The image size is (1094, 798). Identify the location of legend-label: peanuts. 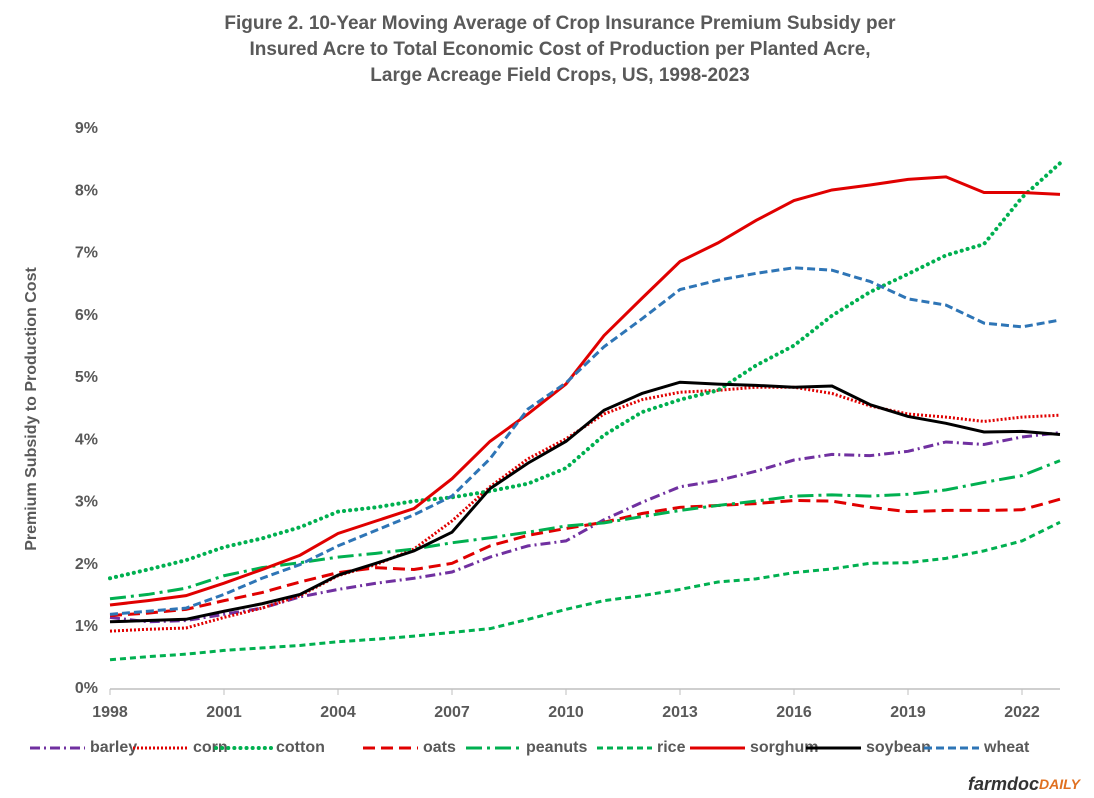
(556, 747).